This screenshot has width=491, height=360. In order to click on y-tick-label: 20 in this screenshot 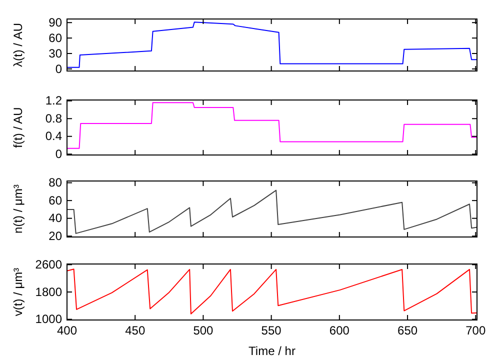, I will do `click(55, 235)`.